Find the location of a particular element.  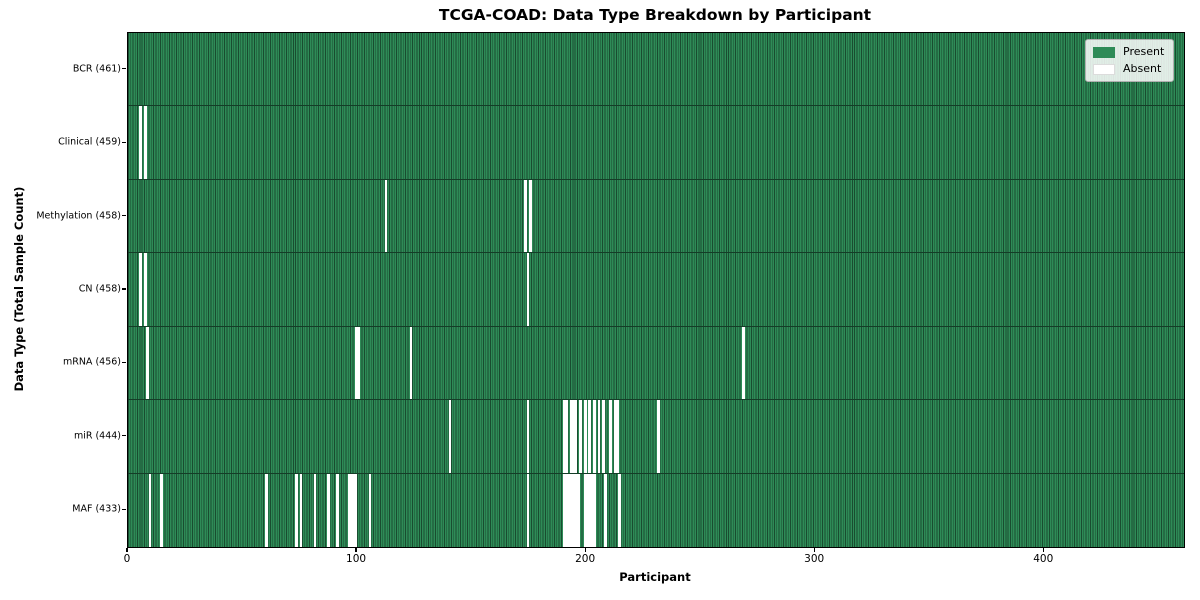

legend: Present Absent is located at coordinates (1130, 60).